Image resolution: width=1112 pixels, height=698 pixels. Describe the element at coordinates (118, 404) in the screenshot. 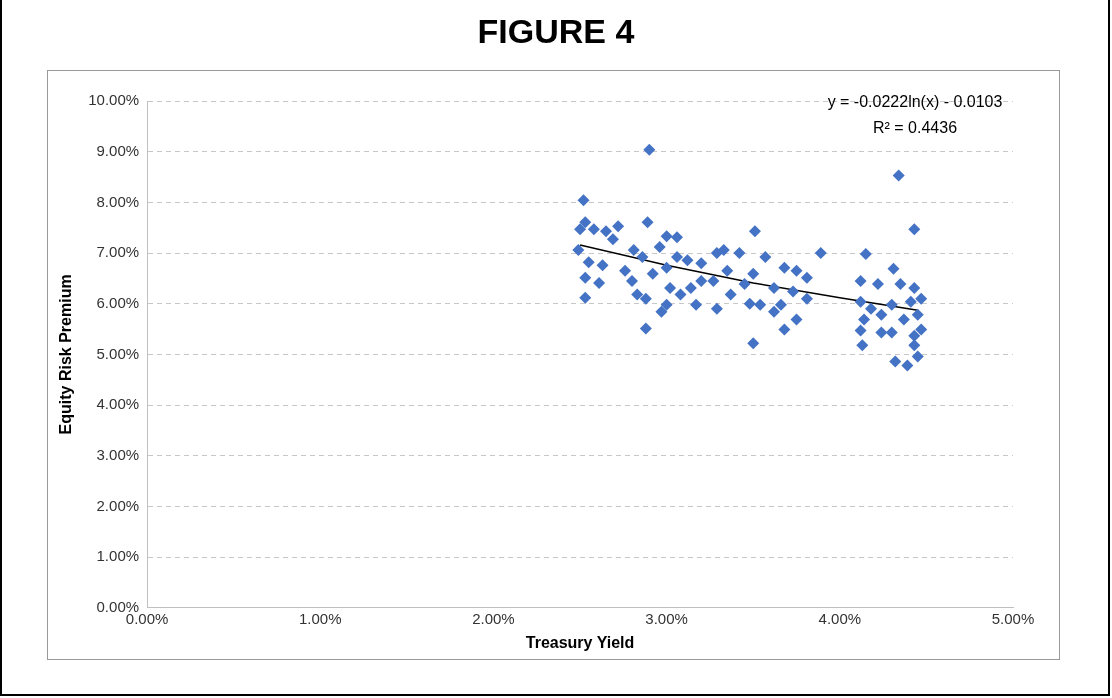

I see `y-tick-label: 4.00%` at that location.